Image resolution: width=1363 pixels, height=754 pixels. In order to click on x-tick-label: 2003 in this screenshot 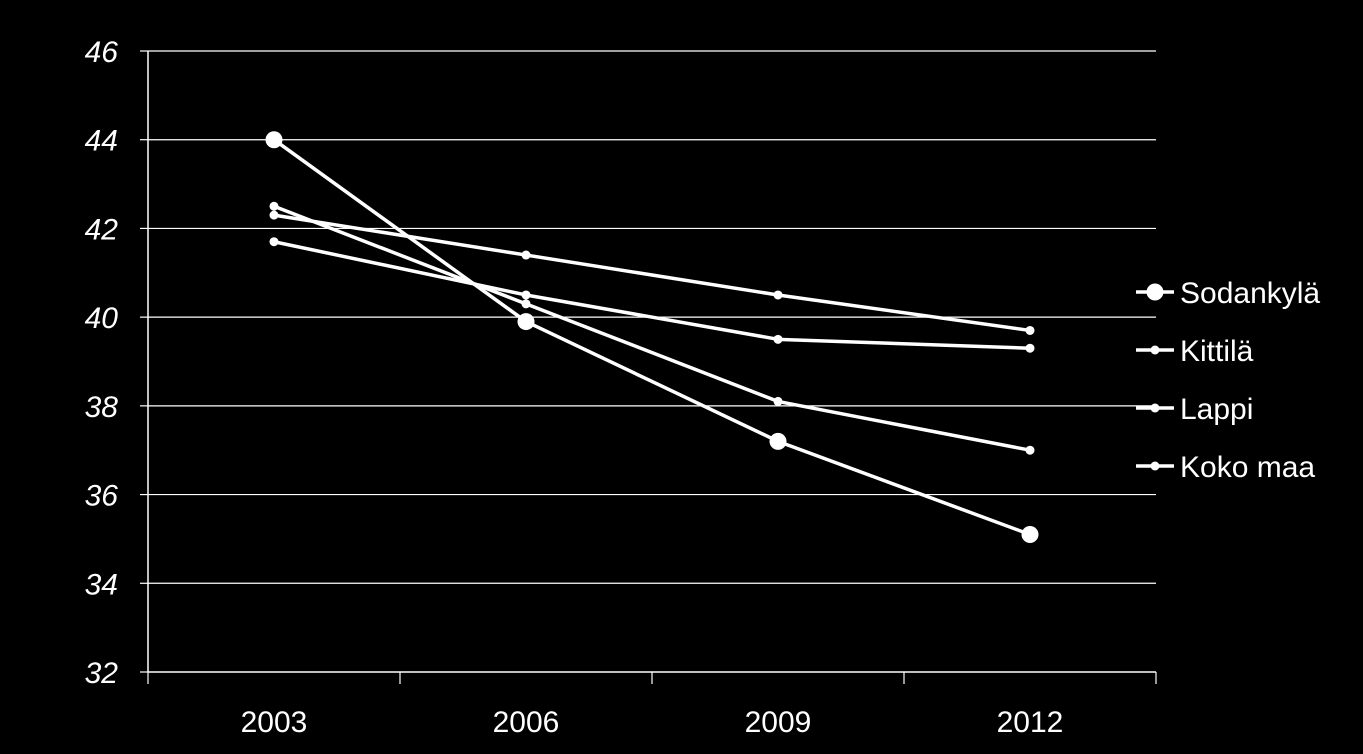, I will do `click(274, 722)`.